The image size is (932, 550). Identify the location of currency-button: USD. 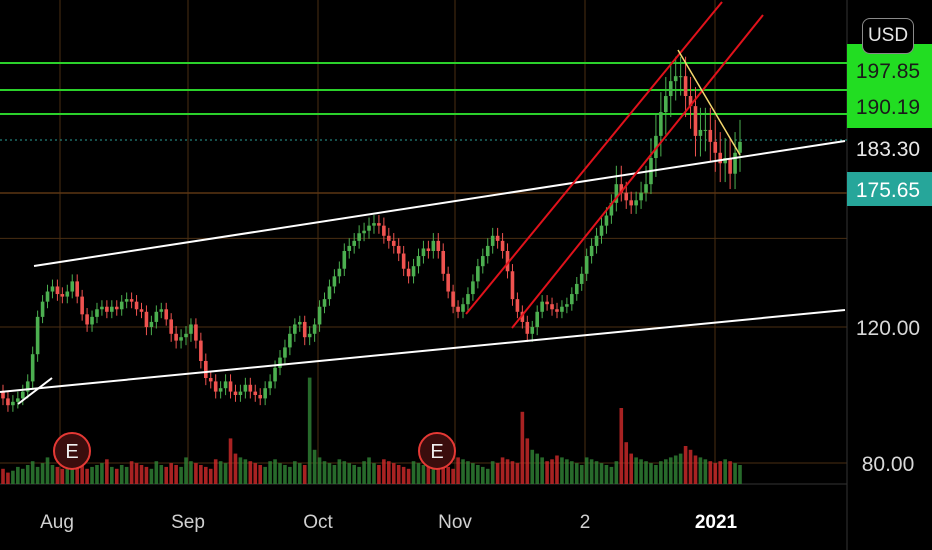
(888, 36).